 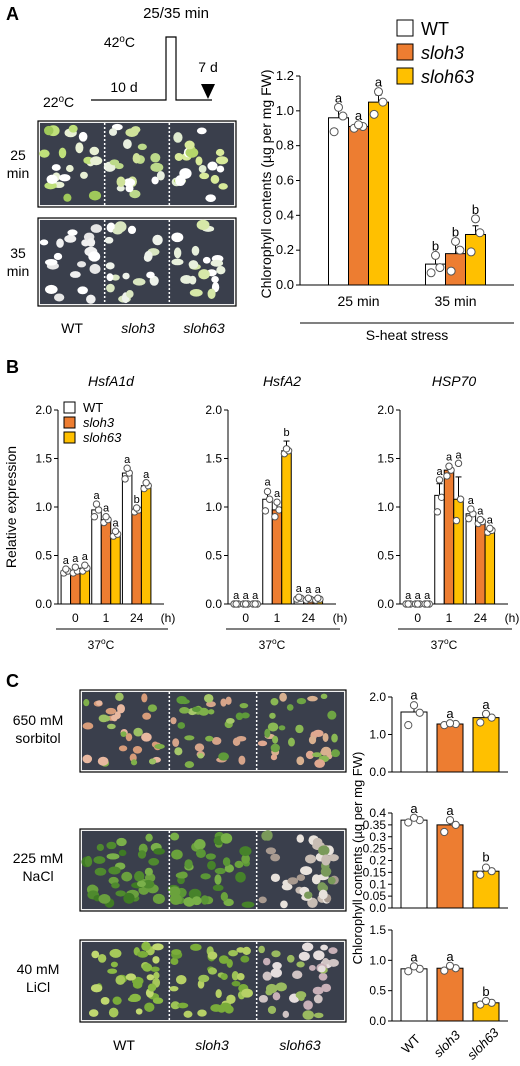 I want to click on temp-value: 22, so click(x=51, y=102).